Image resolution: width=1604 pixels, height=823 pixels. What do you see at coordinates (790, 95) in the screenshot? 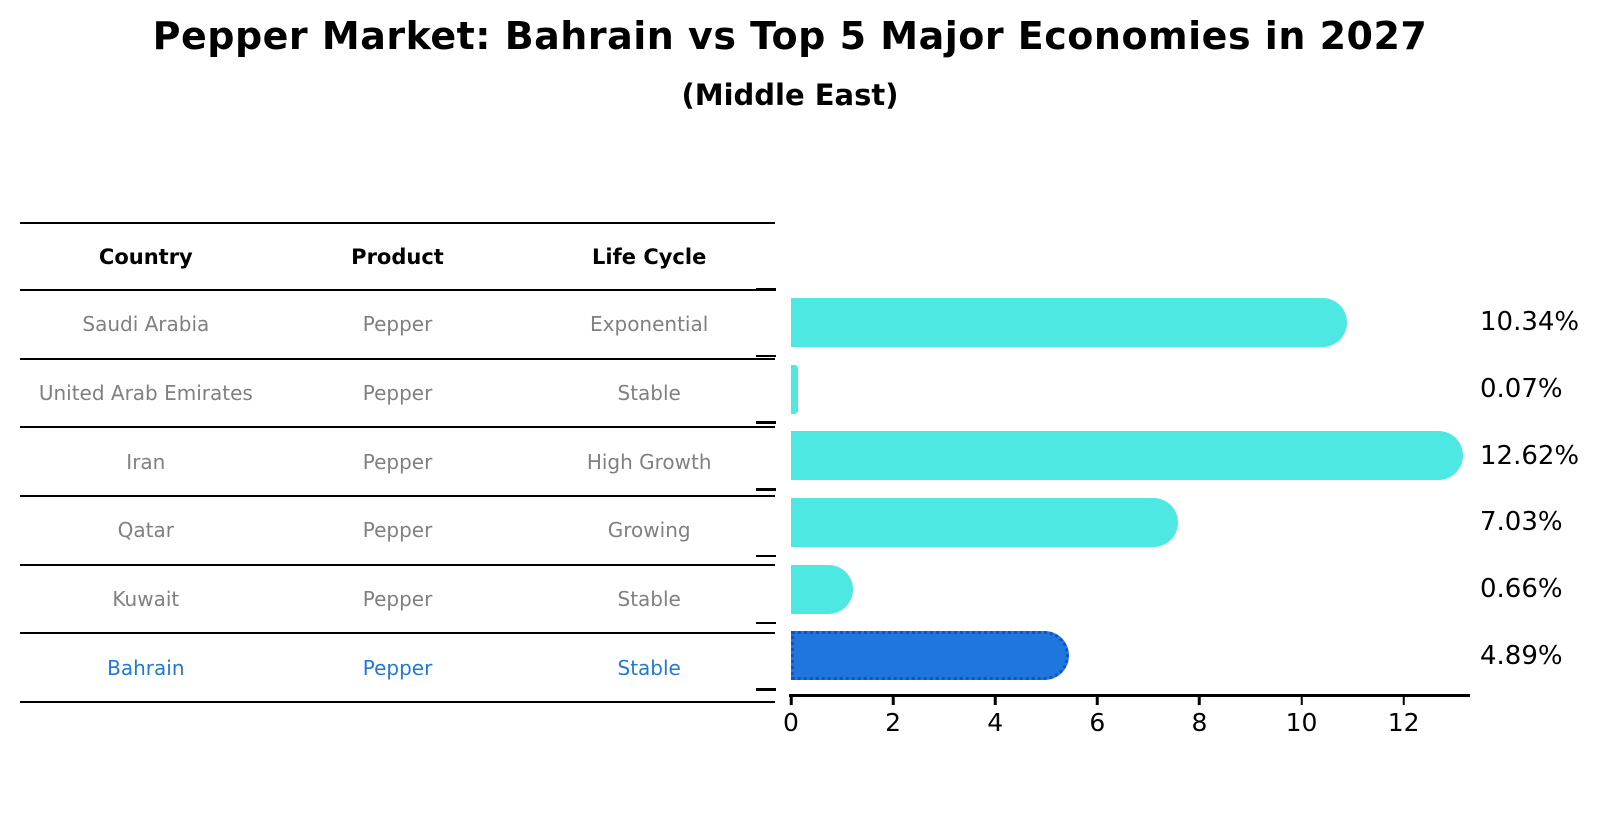
I see `chart-subtitle: (Middle East)` at bounding box center [790, 95].